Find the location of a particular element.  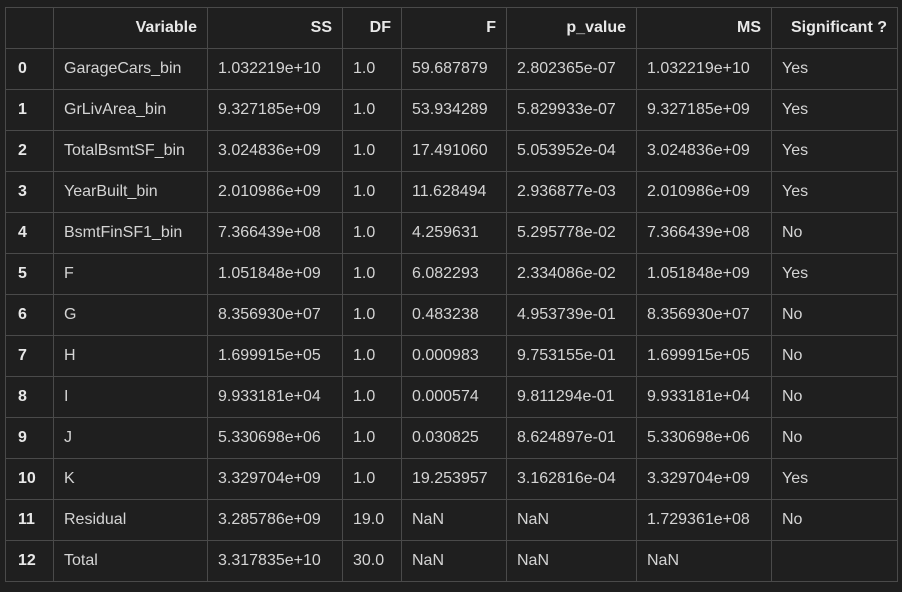

cell-f: NaN is located at coordinates (454, 561).